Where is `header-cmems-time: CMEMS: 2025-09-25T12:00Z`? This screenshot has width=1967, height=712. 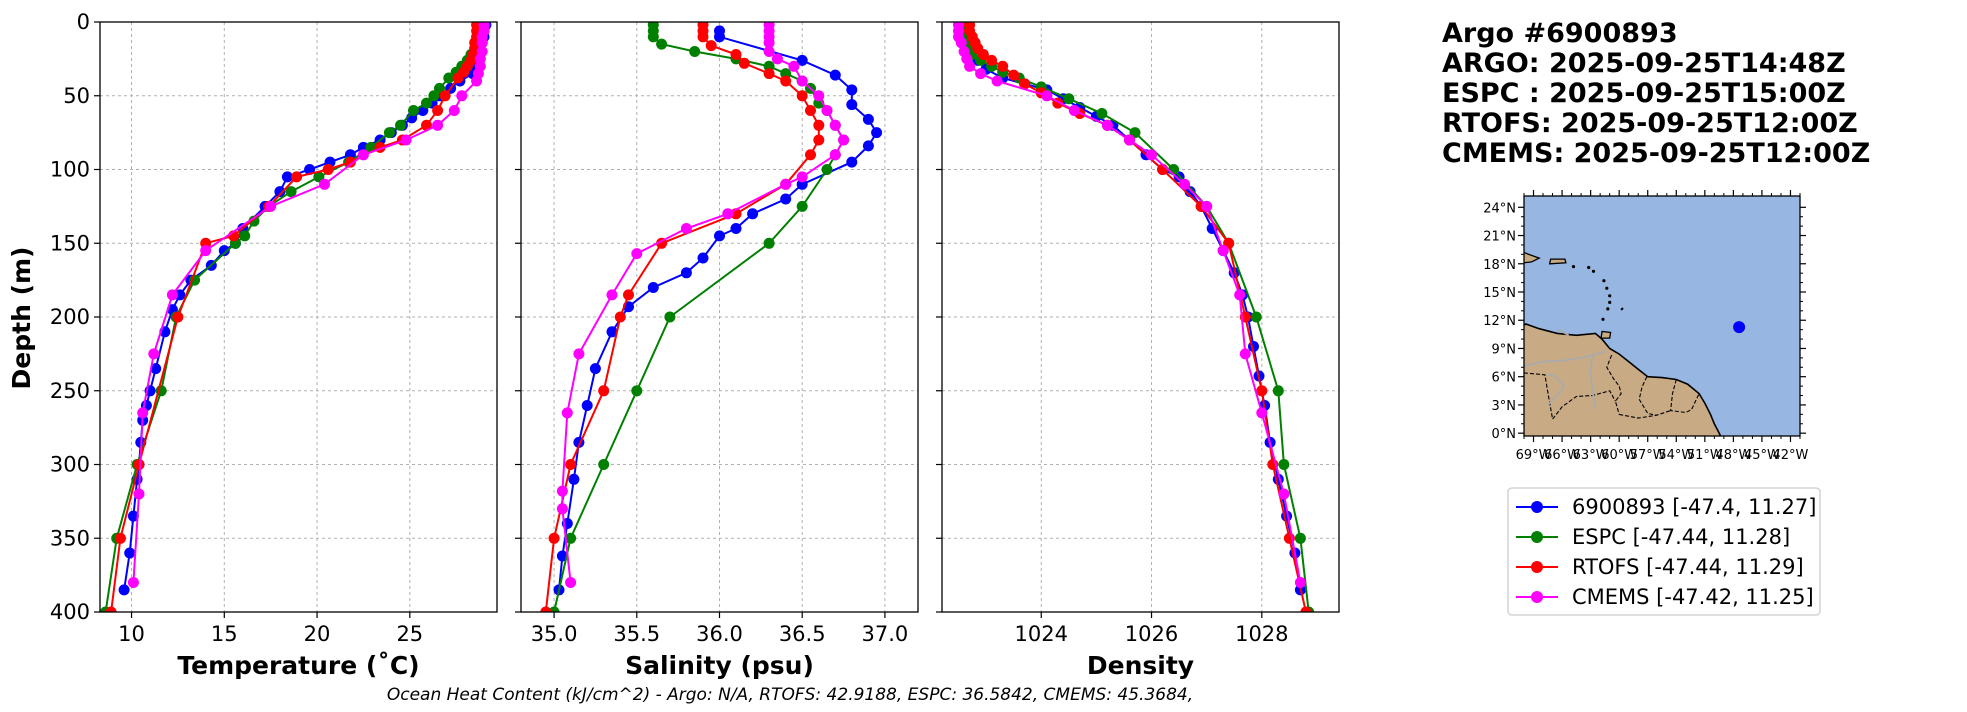 header-cmems-time: CMEMS: 2025-09-25T12:00Z is located at coordinates (1656, 153).